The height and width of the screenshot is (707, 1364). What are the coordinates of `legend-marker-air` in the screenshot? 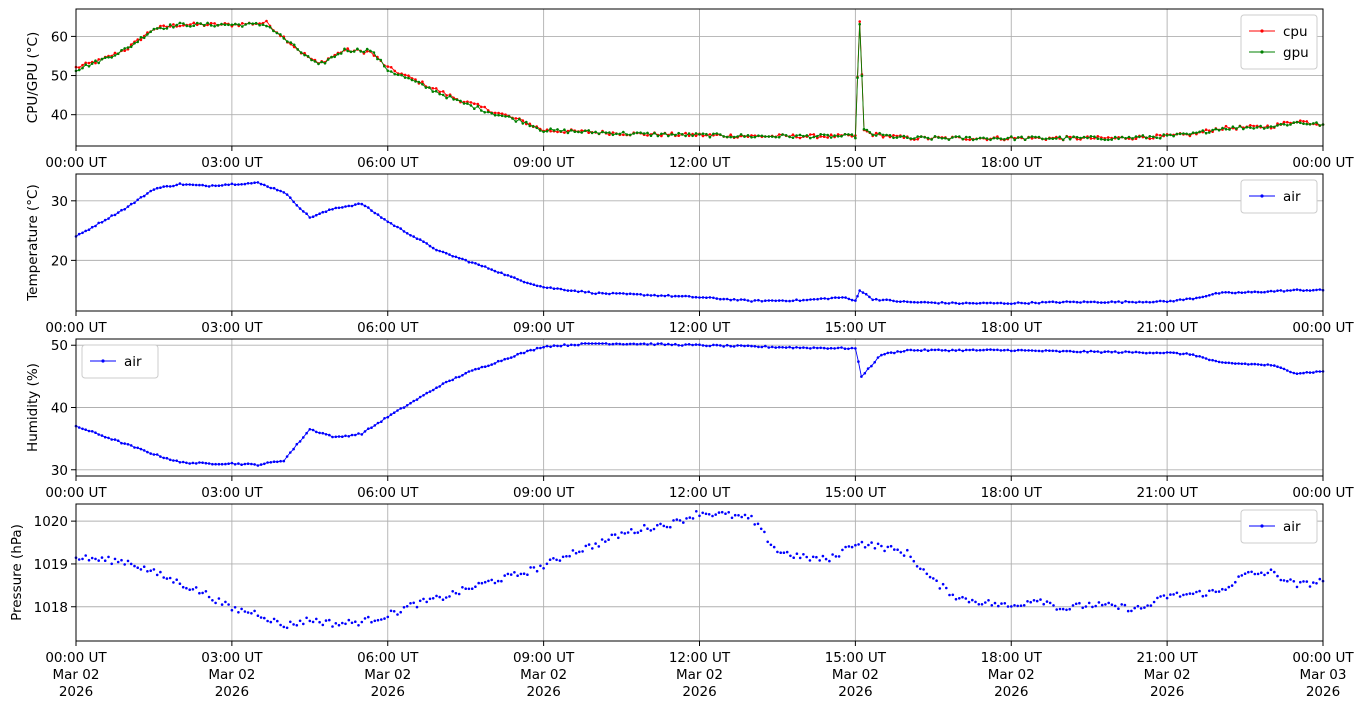 It's located at (103, 361).